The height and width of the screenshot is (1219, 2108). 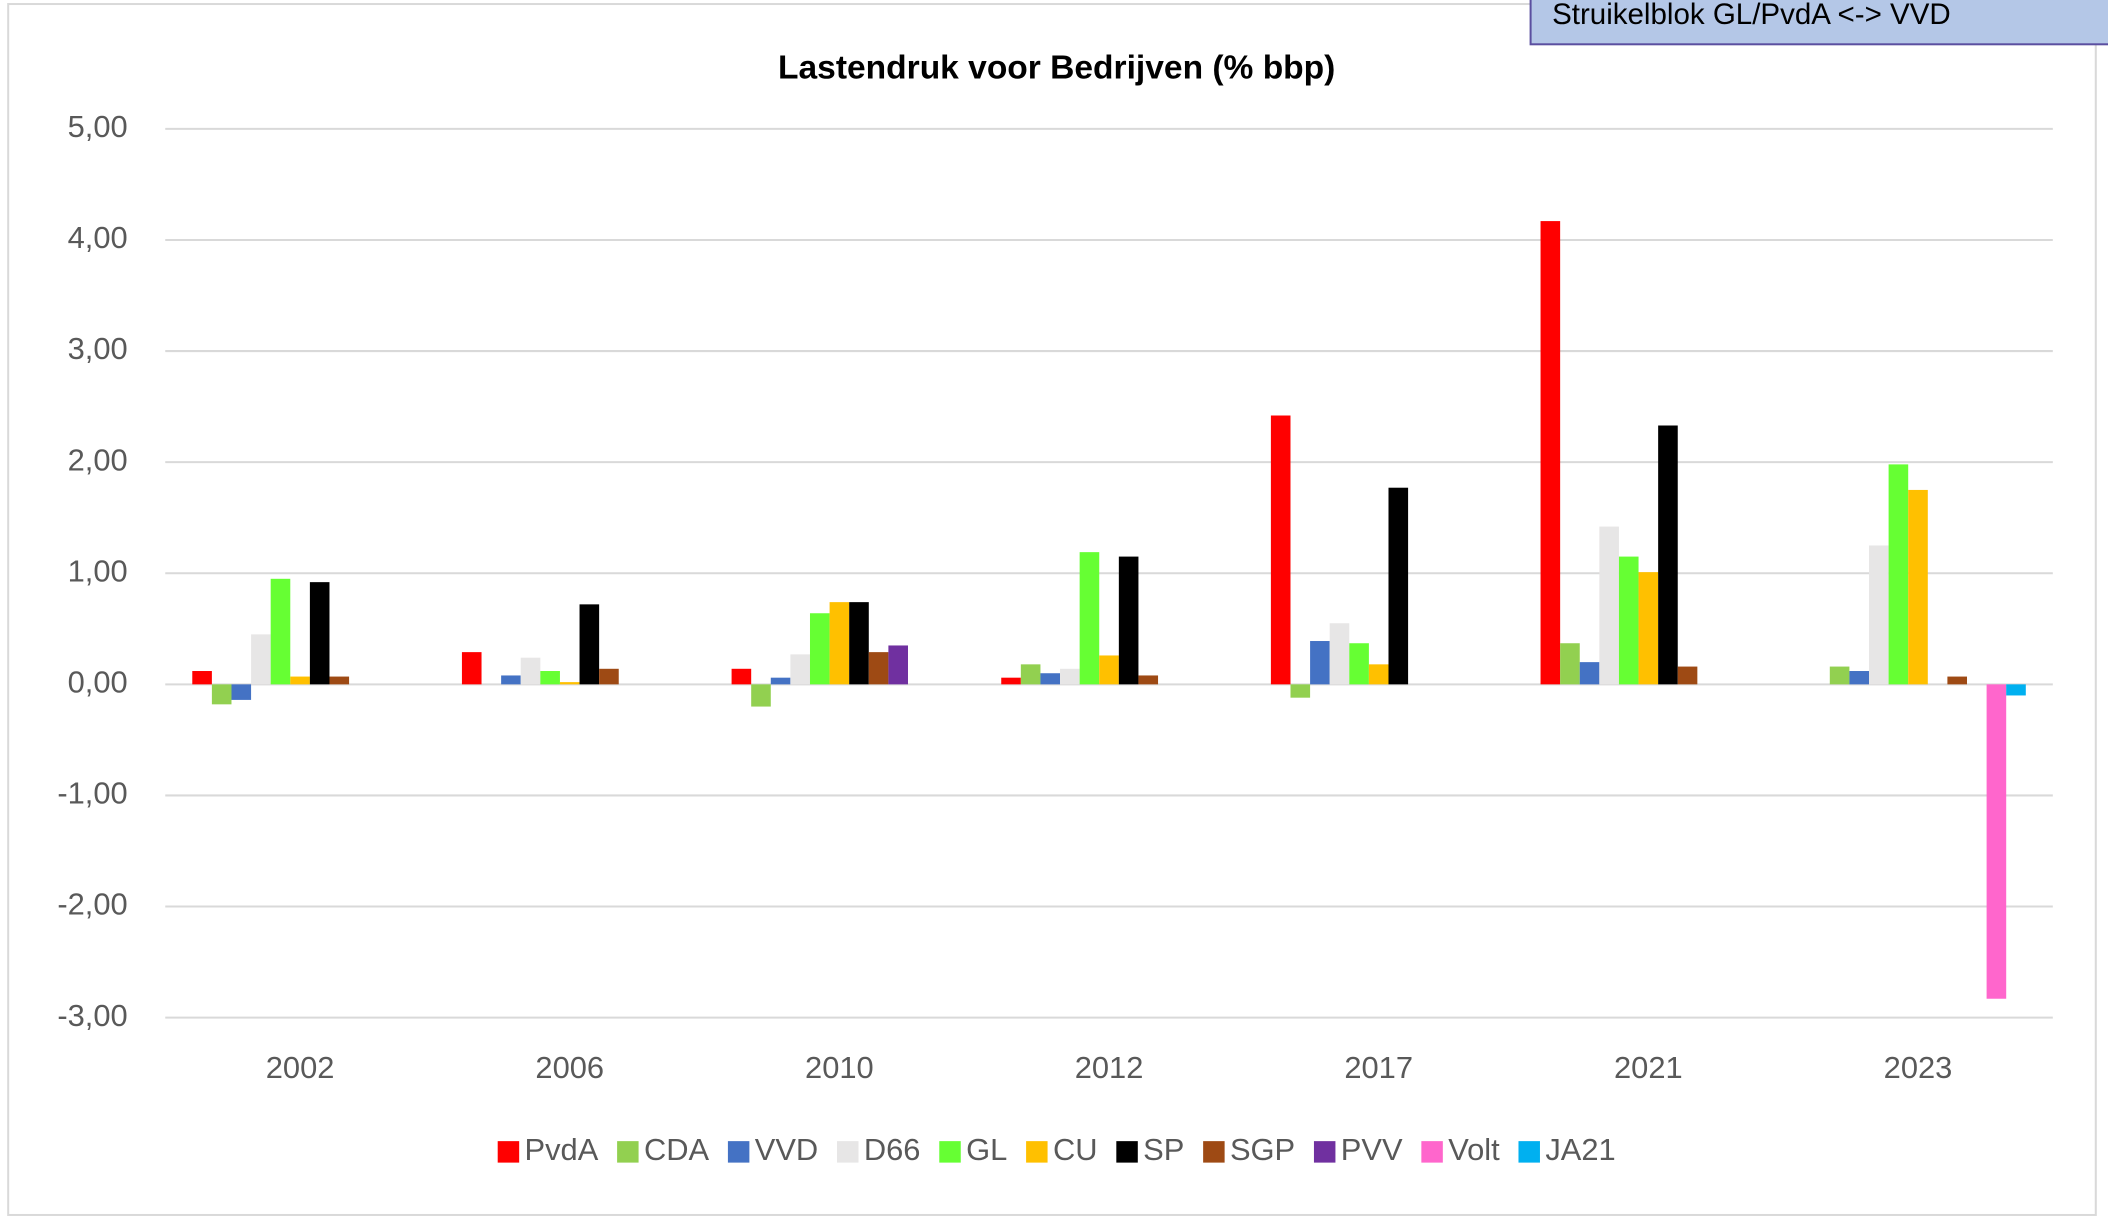 I want to click on x-tick-label: 2010, so click(x=839, y=1067).